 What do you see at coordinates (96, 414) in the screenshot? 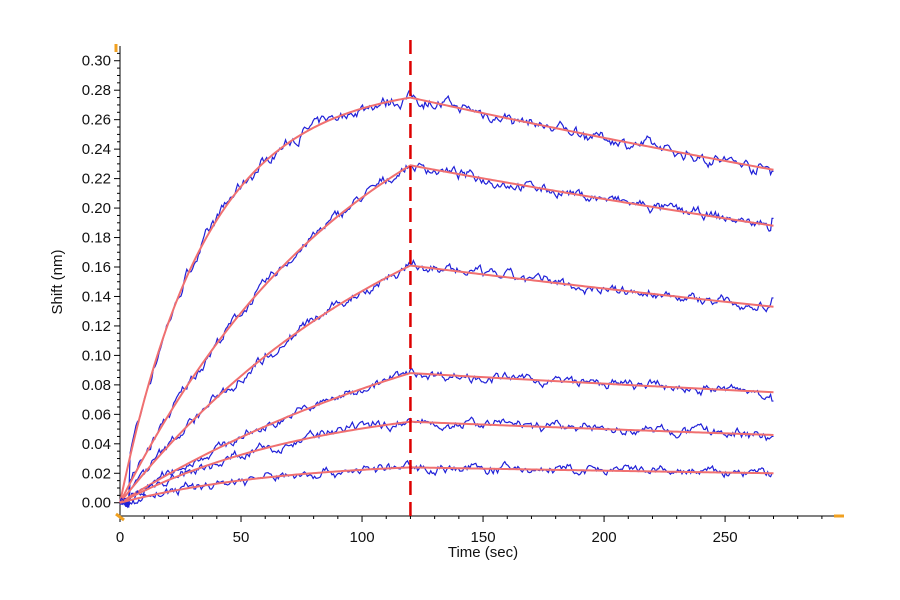
I see `y-tick-label: 0.06` at bounding box center [96, 414].